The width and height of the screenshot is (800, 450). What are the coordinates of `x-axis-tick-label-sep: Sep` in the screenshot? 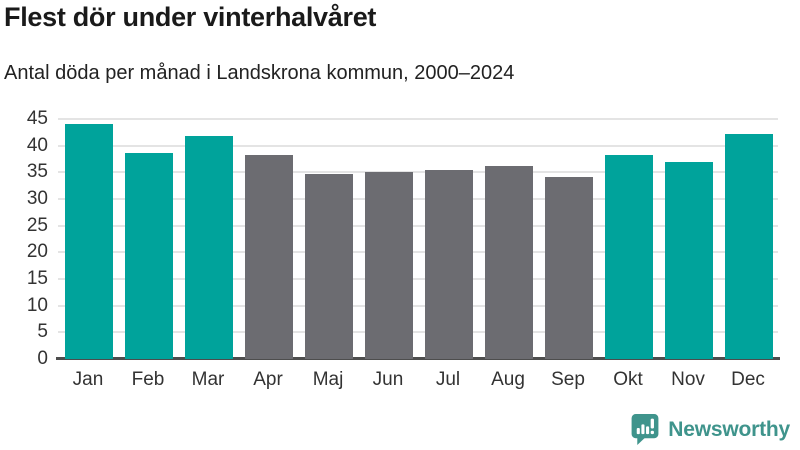 It's located at (568, 379).